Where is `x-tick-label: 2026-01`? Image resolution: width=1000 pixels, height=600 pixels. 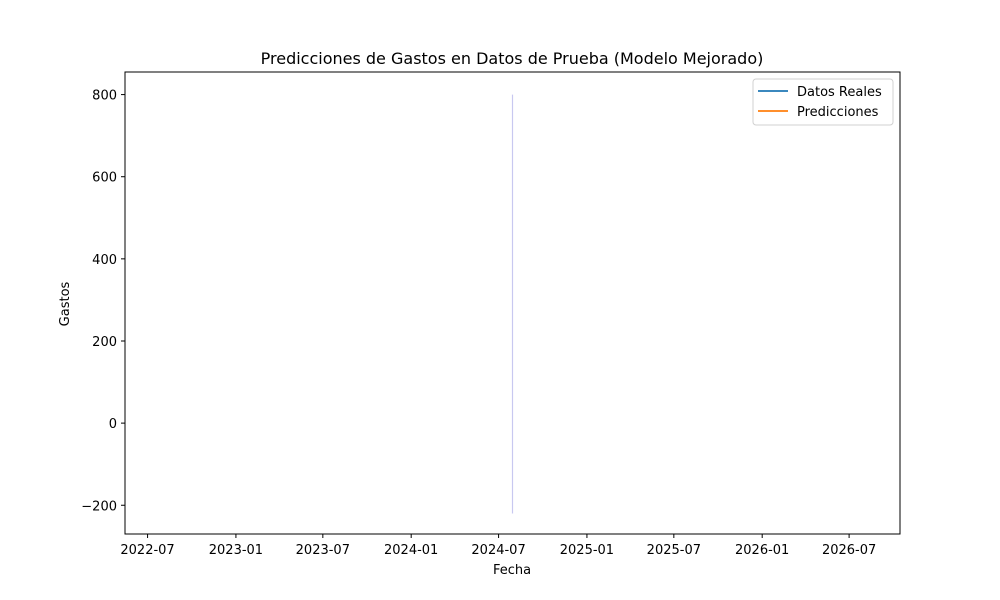 x-tick-label: 2026-01 is located at coordinates (762, 550).